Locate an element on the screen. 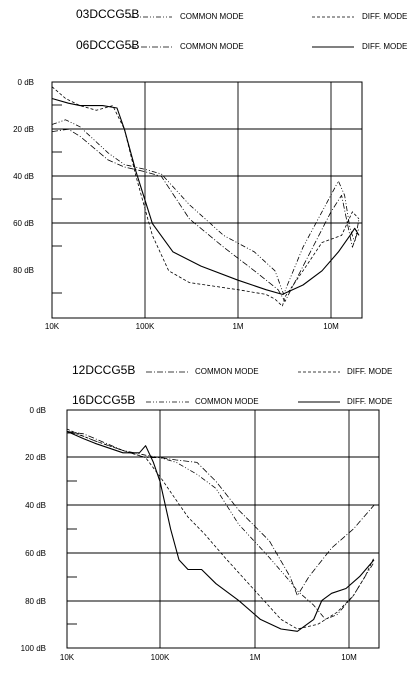 This screenshot has width=416, height=690. chart2-ytick-label: 20 dB is located at coordinates (35, 457).